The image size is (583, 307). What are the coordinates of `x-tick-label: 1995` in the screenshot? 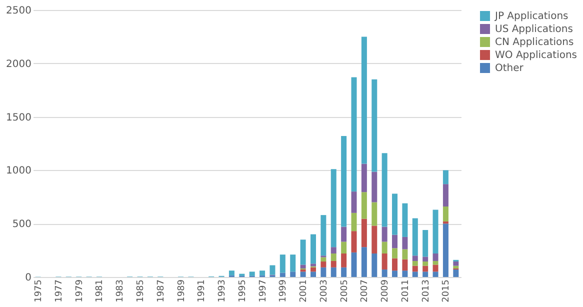 It's located at (243, 291).